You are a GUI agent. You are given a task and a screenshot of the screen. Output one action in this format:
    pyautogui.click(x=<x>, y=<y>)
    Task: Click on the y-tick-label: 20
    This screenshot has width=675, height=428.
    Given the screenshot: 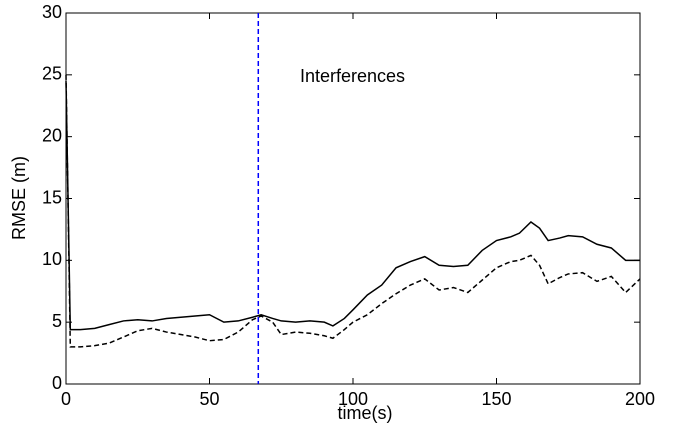 What is the action you would take?
    pyautogui.click(x=52, y=135)
    